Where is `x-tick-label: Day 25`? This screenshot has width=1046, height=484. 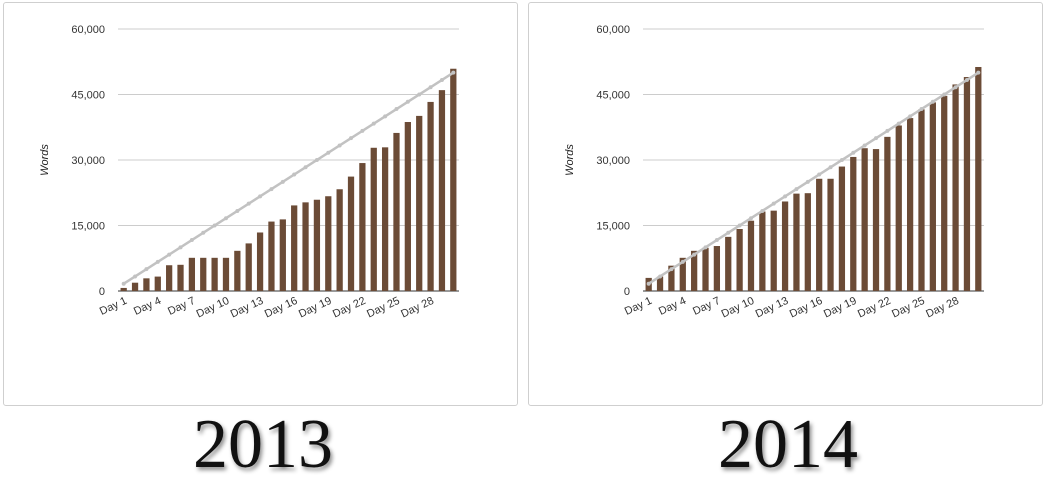 x-tick-label: Day 25 is located at coordinates (383, 308).